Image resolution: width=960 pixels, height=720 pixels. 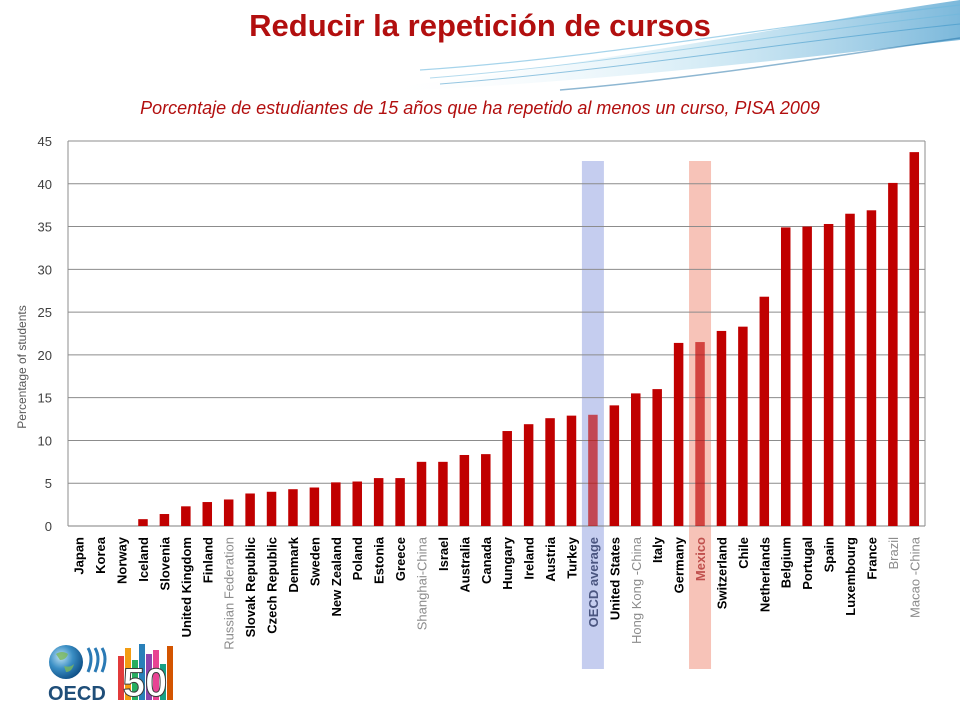 What do you see at coordinates (828, 374) in the screenshot?
I see `bar-spain` at bounding box center [828, 374].